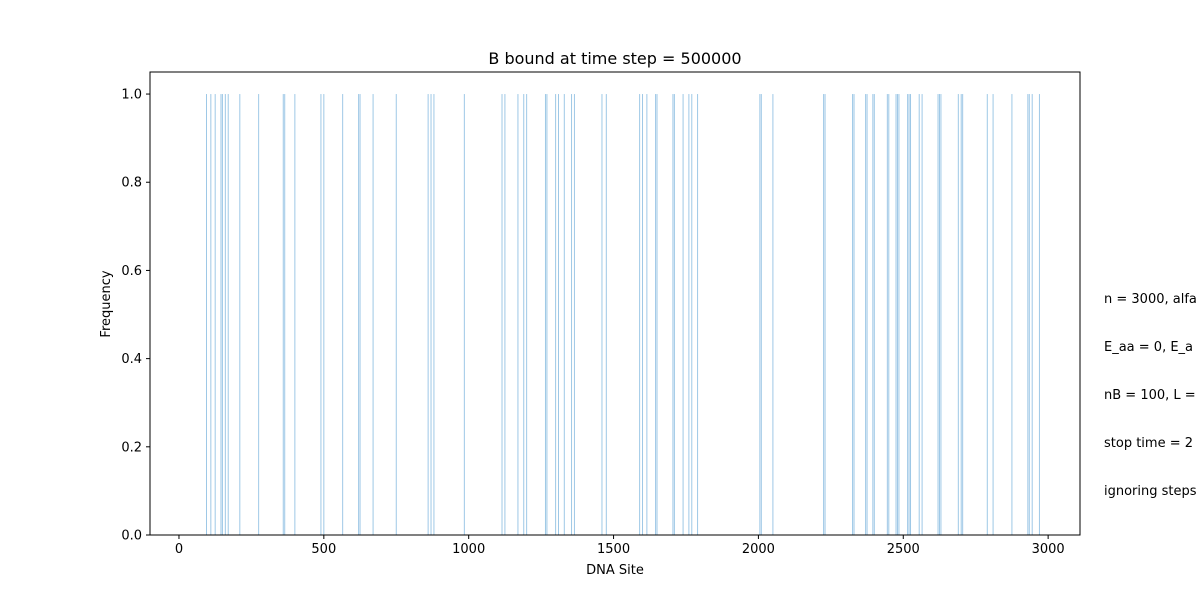  I want to click on x-tick-label: 0, so click(179, 549).